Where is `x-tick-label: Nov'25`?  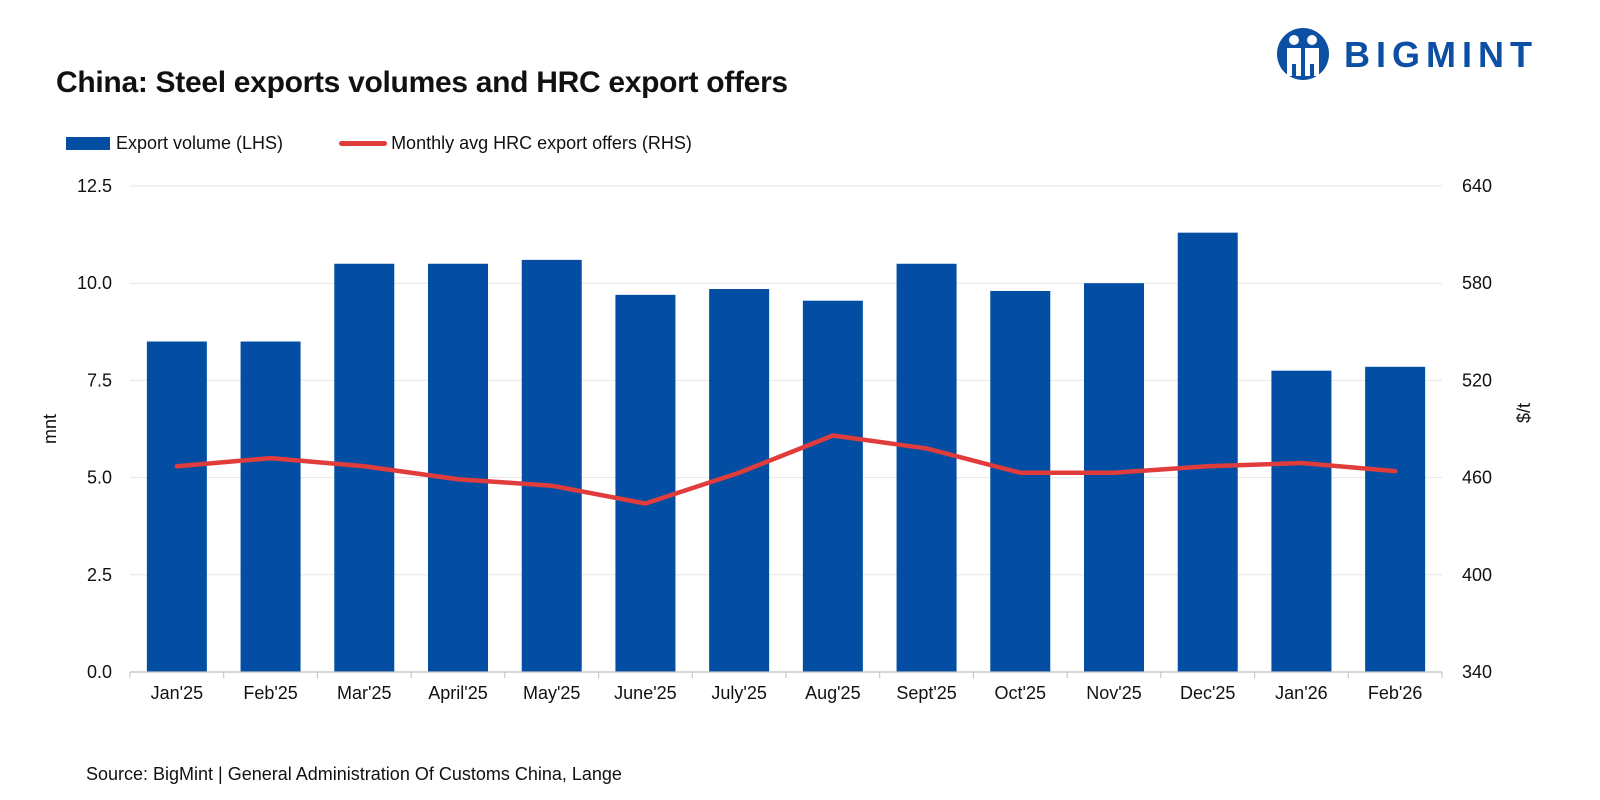 x-tick-label: Nov'25 is located at coordinates (1113, 693).